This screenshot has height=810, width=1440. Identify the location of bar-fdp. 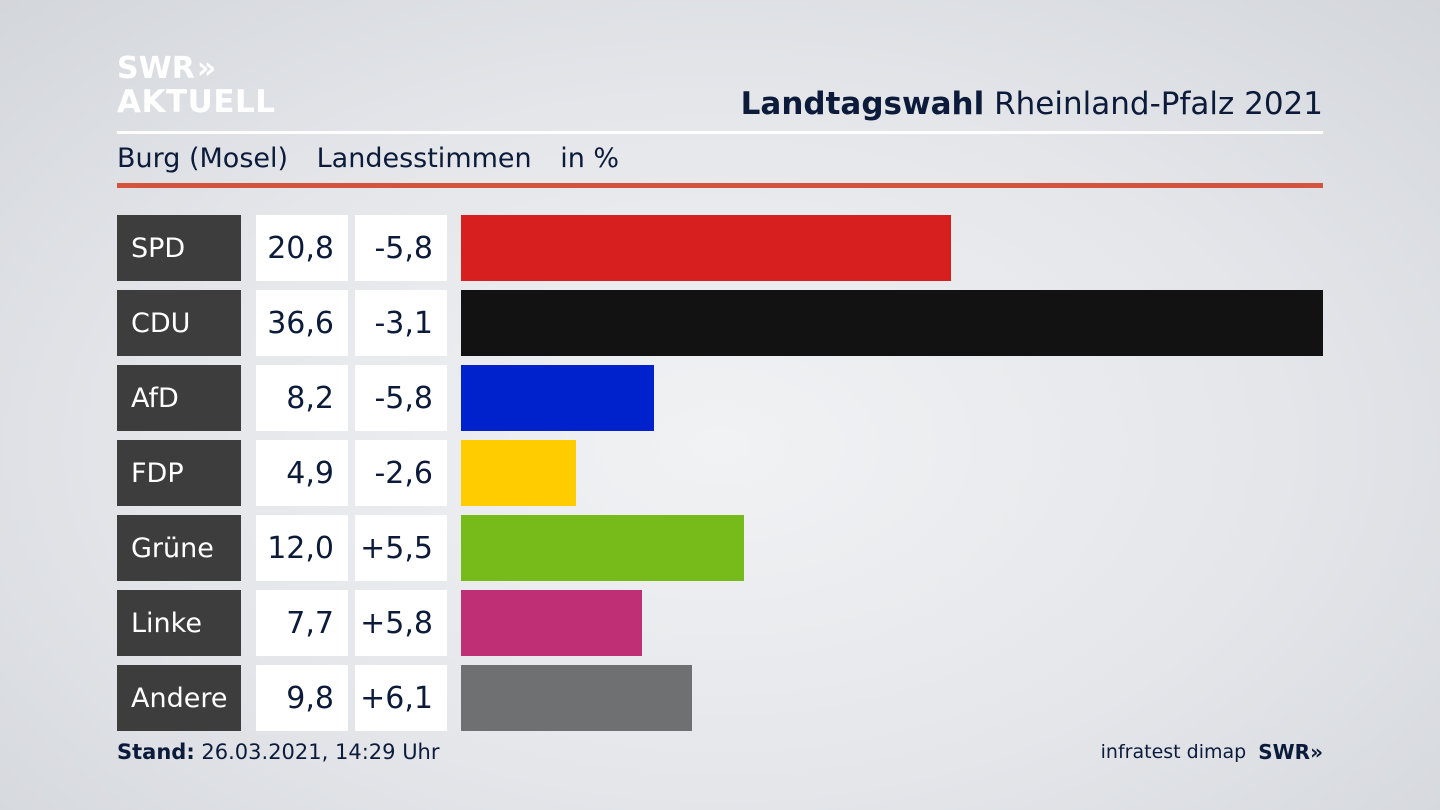
(518, 473).